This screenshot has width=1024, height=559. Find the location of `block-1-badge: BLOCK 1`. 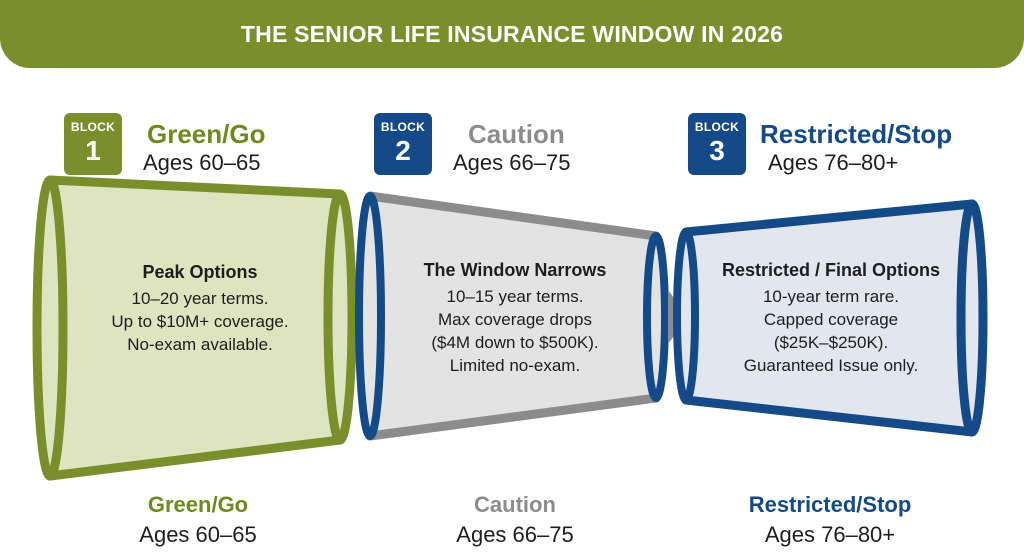

block-1-badge: BLOCK 1 is located at coordinates (93, 144).